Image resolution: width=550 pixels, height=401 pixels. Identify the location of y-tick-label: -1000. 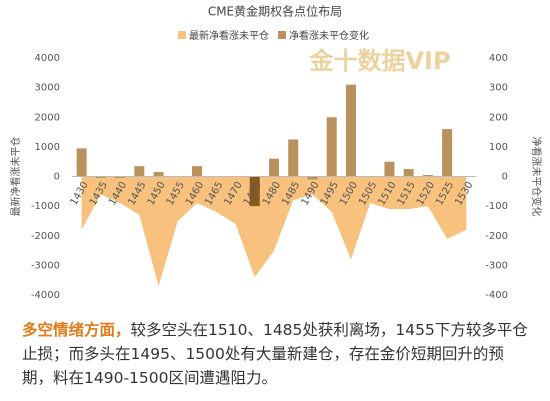
(45, 206).